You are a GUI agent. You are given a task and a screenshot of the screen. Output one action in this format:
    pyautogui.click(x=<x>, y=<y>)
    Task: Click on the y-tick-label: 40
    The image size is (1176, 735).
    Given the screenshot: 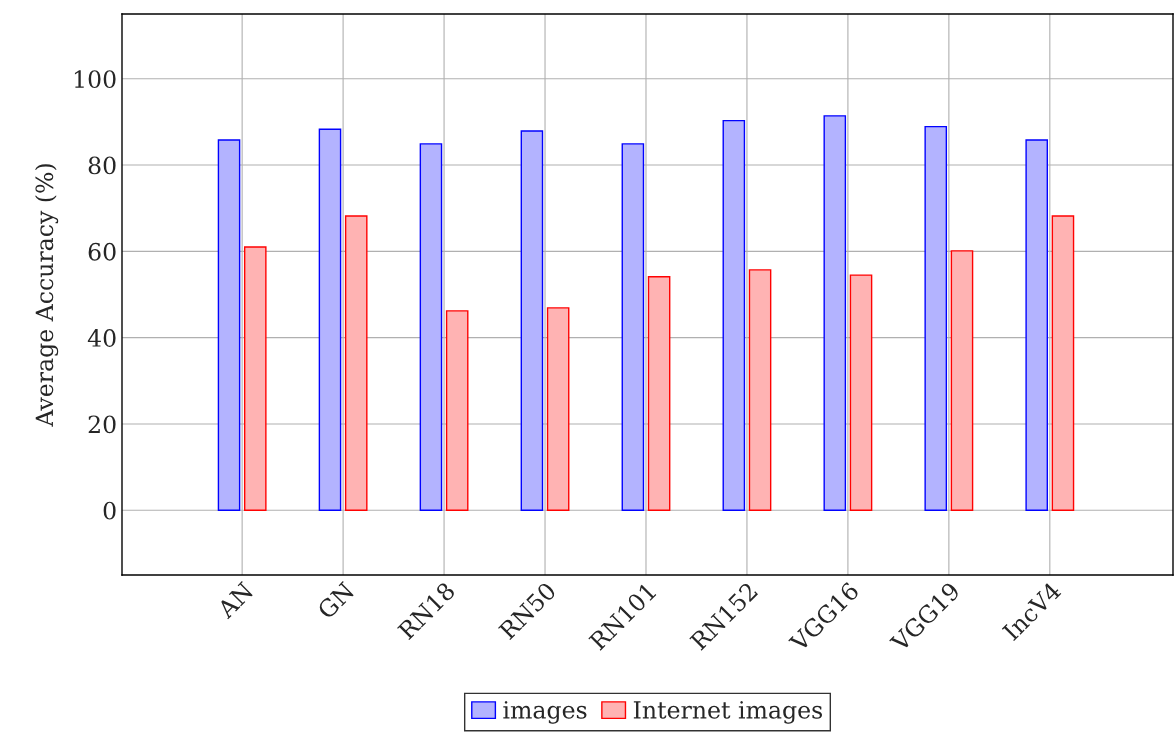 What is the action you would take?
    pyautogui.click(x=101, y=338)
    